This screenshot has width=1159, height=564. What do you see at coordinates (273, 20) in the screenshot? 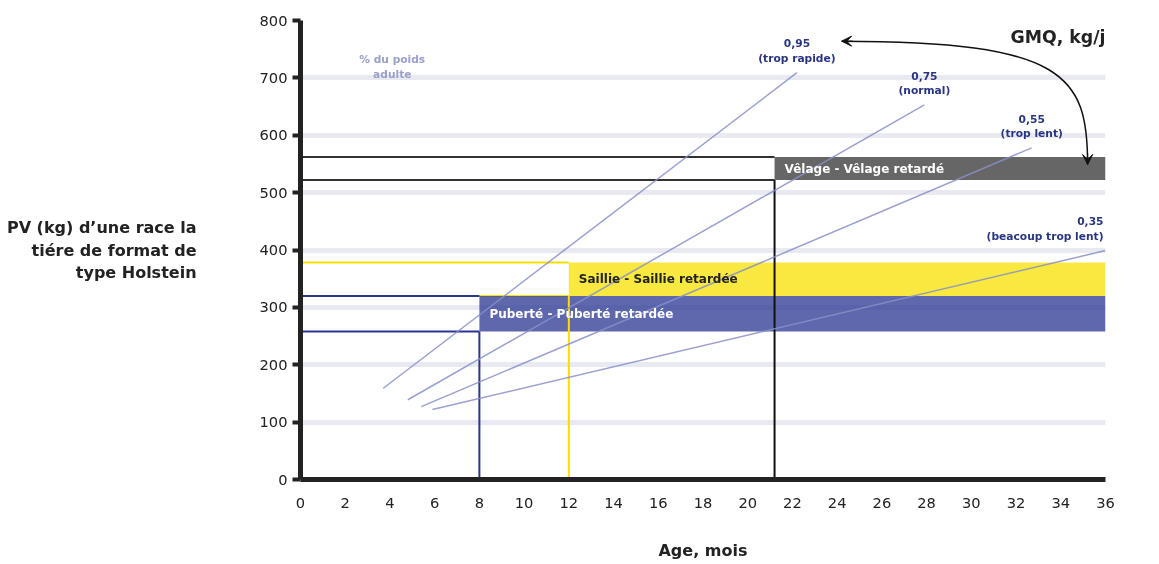
I see `y-tick-label: 800` at bounding box center [273, 20].